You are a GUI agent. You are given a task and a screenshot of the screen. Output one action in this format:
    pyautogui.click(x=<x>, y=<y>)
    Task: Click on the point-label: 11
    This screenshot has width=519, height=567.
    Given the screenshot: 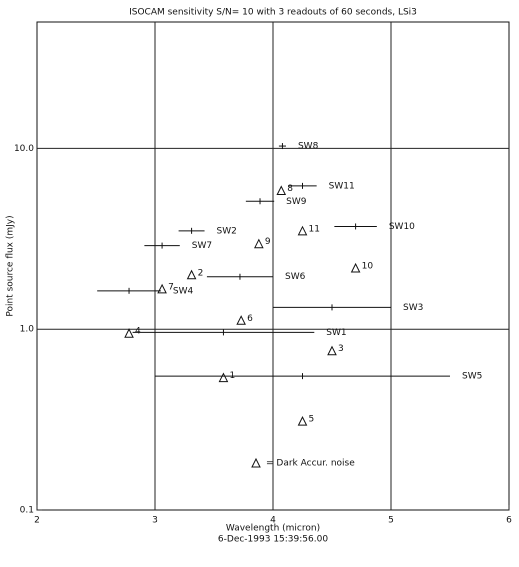 What is the action you would take?
    pyautogui.click(x=314, y=229)
    